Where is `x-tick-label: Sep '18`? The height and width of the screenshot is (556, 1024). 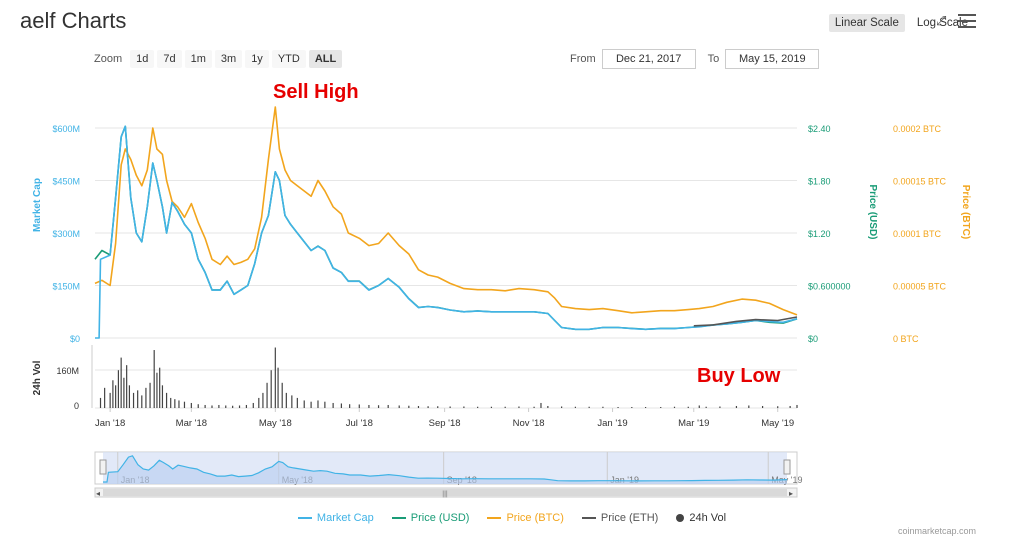
x-tick-label: Sep '18 is located at coordinates (445, 423).